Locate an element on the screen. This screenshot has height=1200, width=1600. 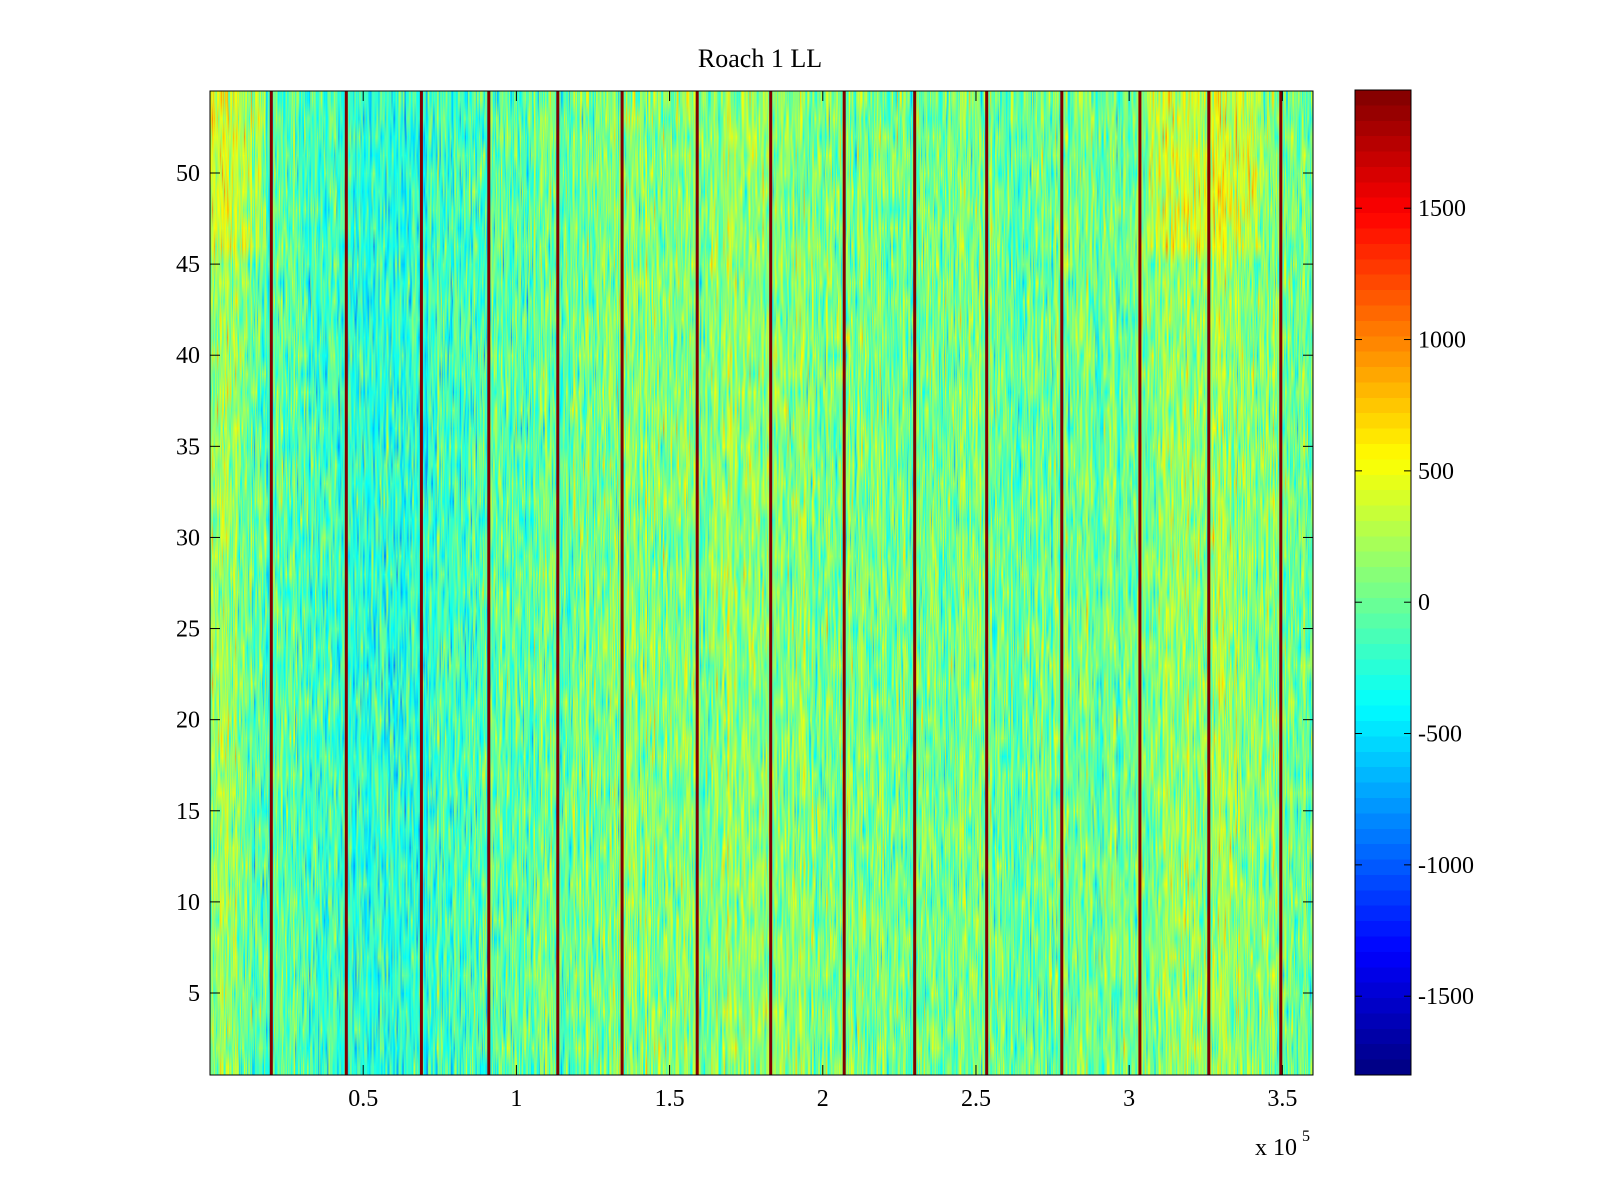
colorbar-tick-label: 500 is located at coordinates (1436, 472).